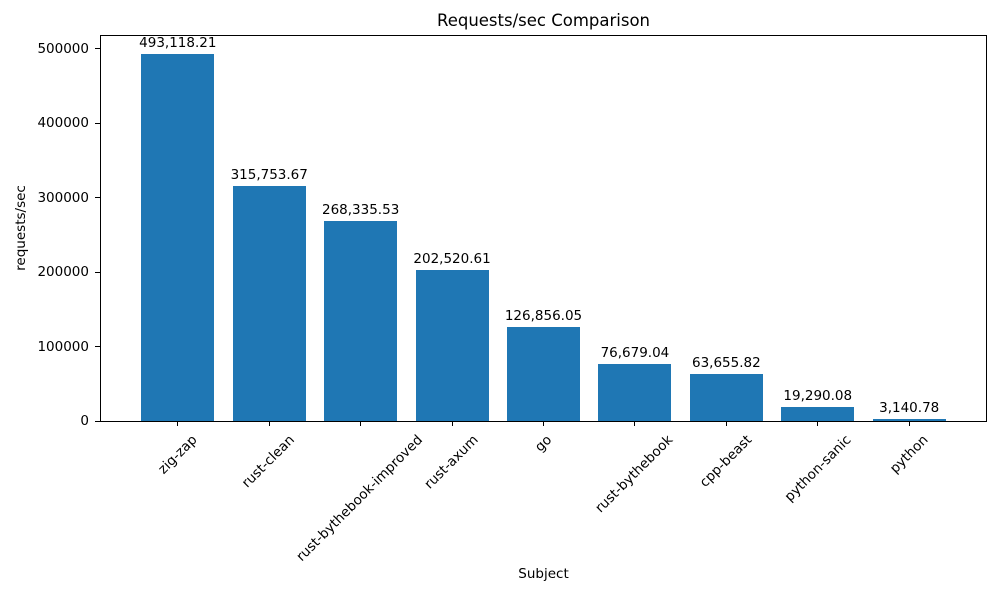 The height and width of the screenshot is (600, 1000). I want to click on chart-title: Requests/sec Comparison, so click(543, 20).